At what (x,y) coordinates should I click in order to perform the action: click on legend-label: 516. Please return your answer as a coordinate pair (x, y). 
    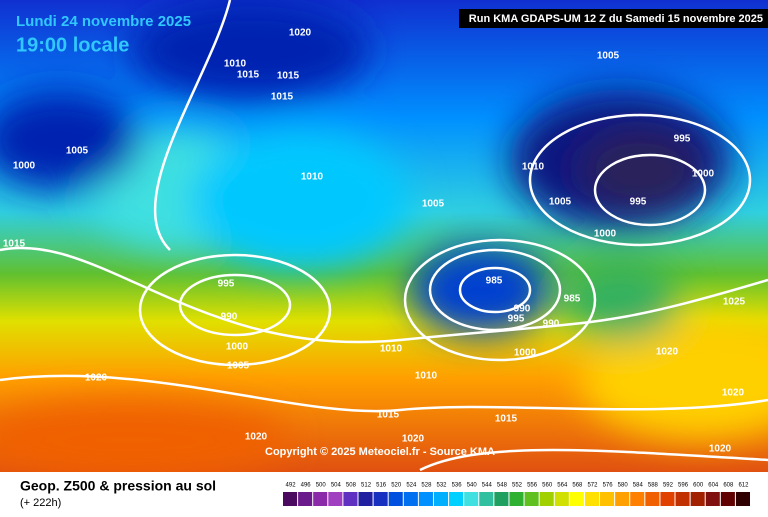
    Looking at the image, I should click on (381, 486).